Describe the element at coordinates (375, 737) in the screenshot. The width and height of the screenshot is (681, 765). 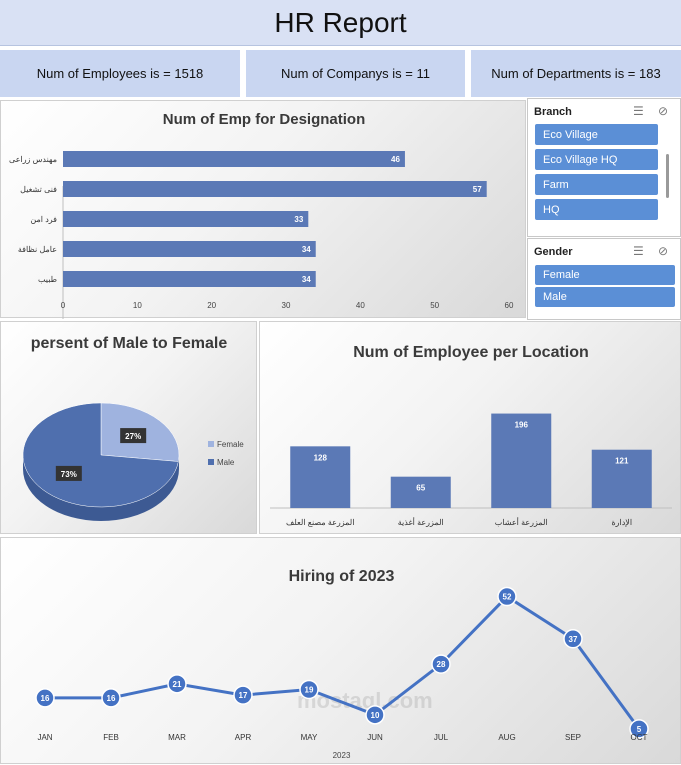
I see `hiring-x-tick: JUN` at that location.